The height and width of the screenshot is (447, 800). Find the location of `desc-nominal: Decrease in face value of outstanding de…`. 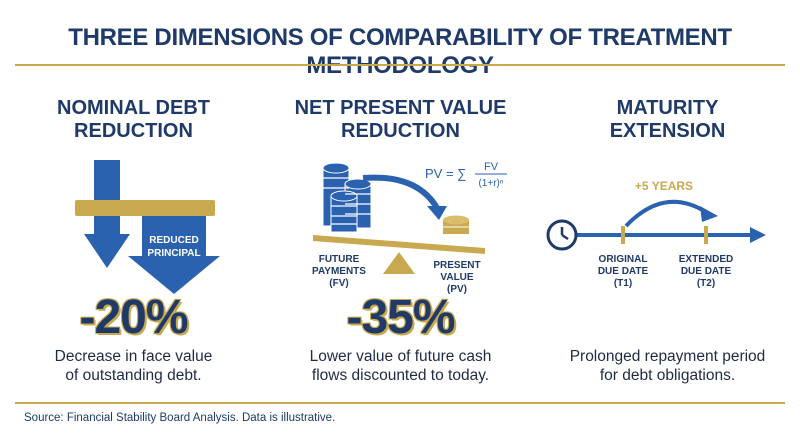

desc-nominal: Decrease in face value of outstanding de… is located at coordinates (133, 366).